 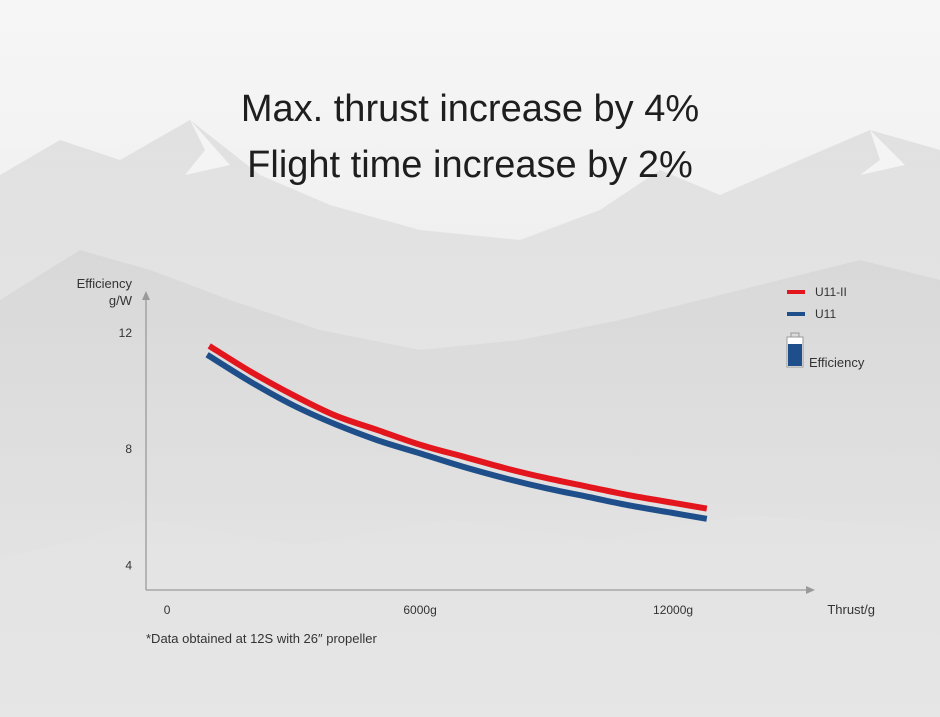 I want to click on y-tick-labels: 4 8 12, so click(x=126, y=449).